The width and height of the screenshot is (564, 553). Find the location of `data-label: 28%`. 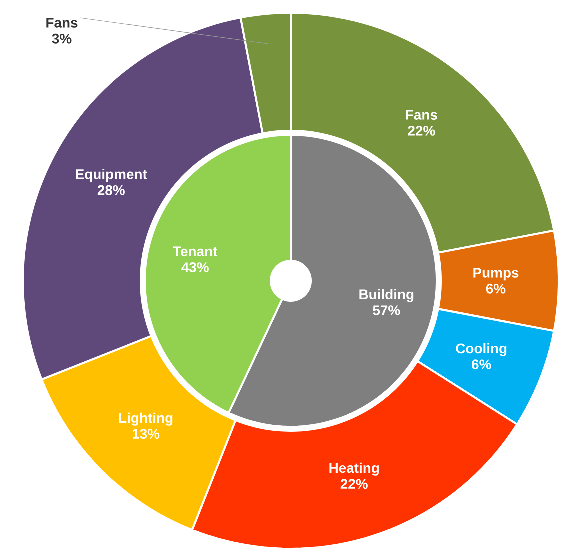

data-label: 28% is located at coordinates (111, 190).